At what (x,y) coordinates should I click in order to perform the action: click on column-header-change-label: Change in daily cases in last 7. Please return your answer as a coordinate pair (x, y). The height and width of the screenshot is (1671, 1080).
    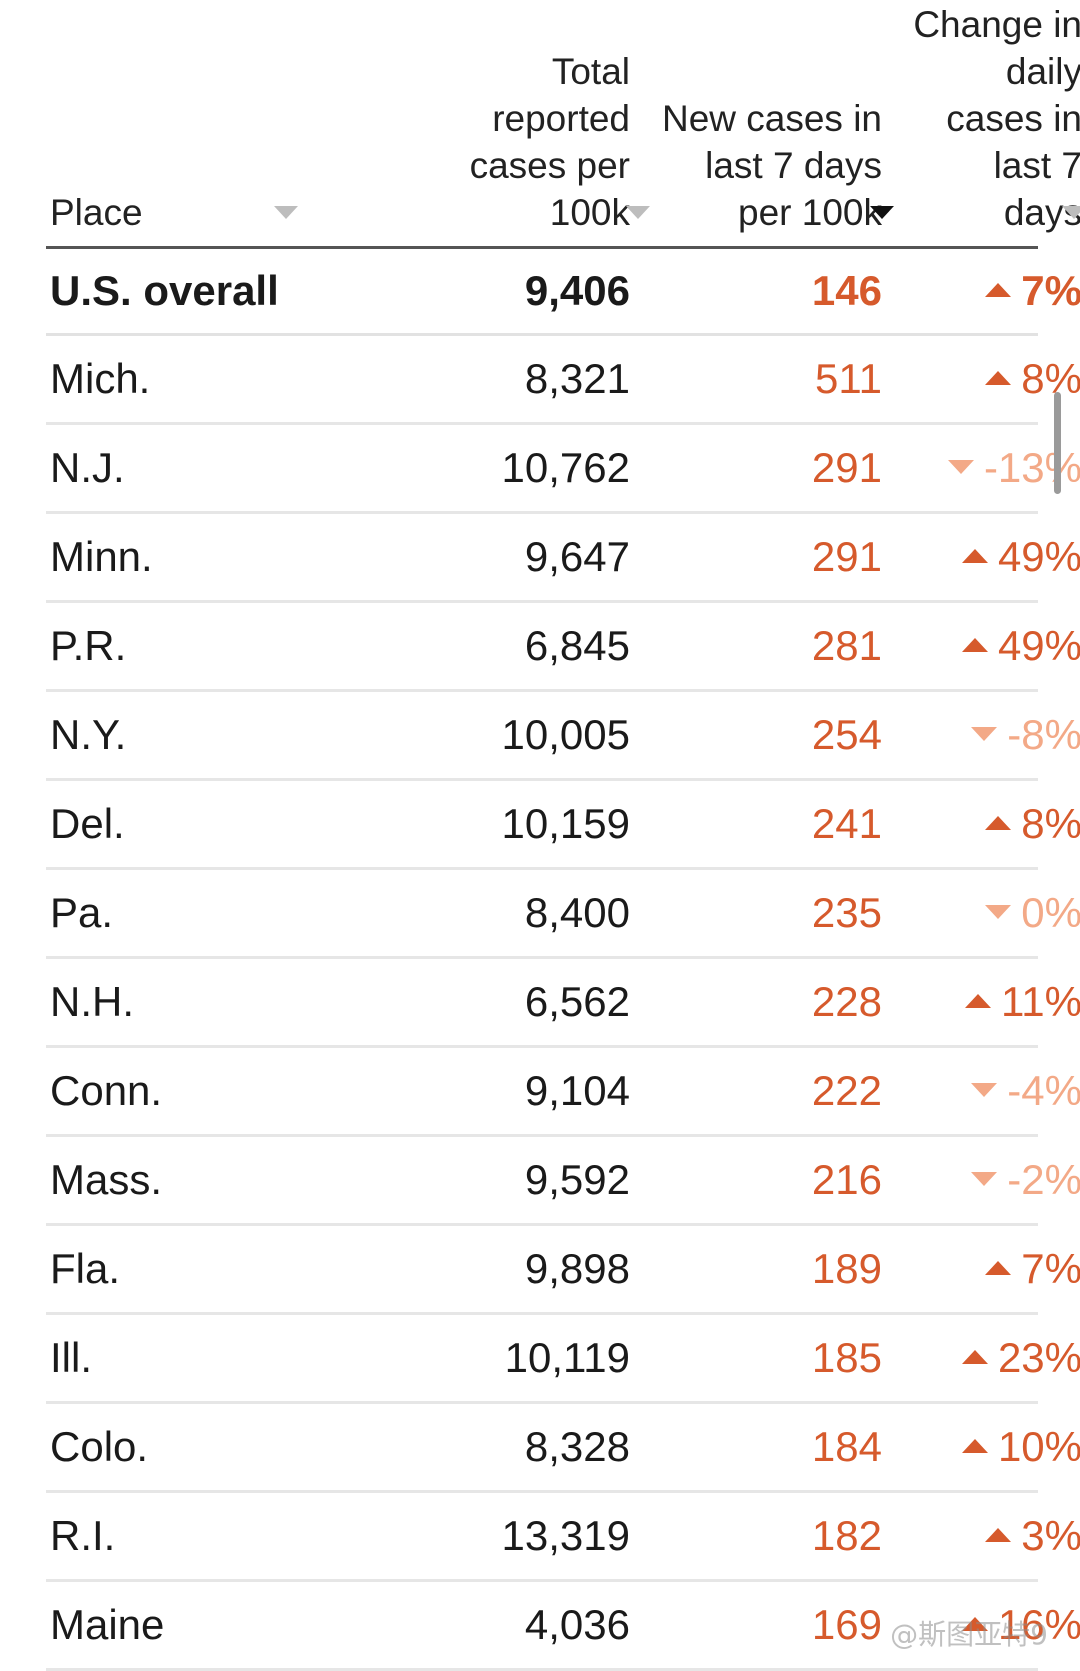
    Looking at the image, I should click on (996, 95).